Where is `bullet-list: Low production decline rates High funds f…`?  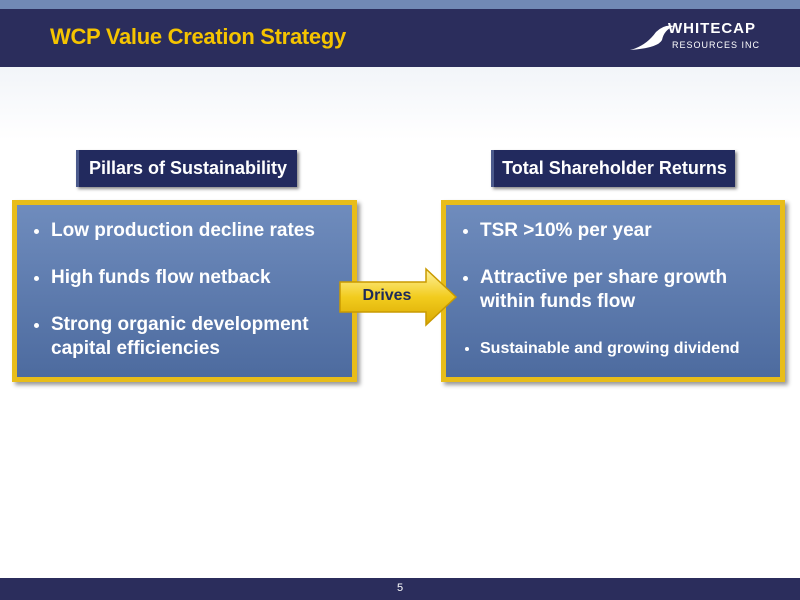 bullet-list: Low production decline rates High funds f… is located at coordinates (184, 283).